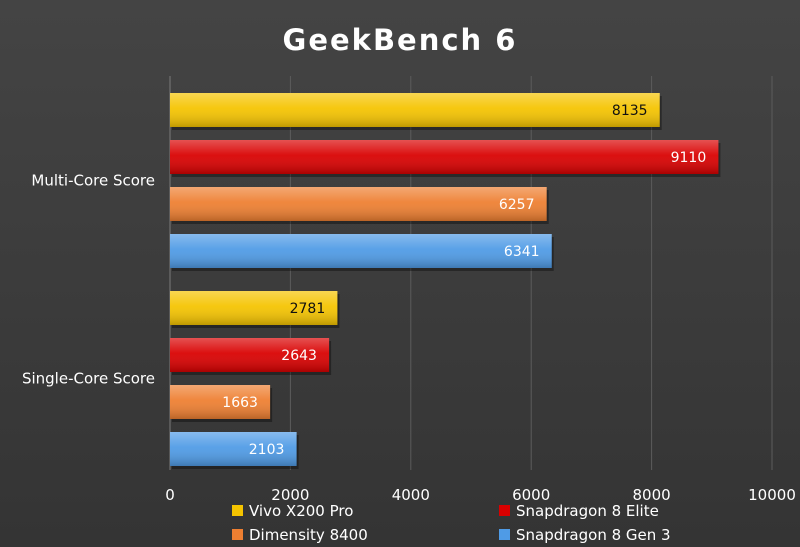 The width and height of the screenshot is (800, 547). Describe the element at coordinates (531, 495) in the screenshot. I see `x-tick-label: 6000` at that location.